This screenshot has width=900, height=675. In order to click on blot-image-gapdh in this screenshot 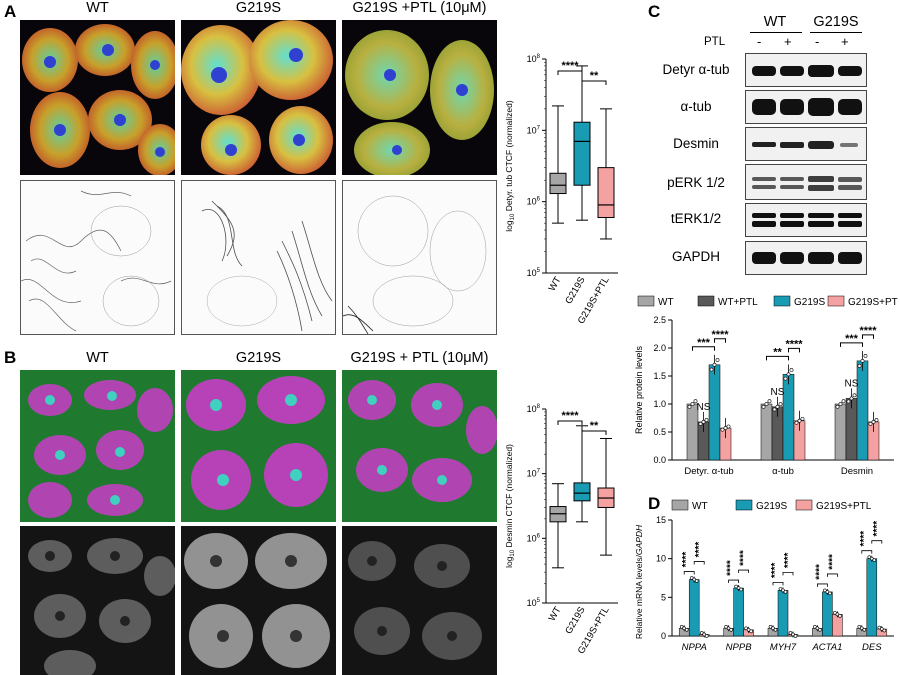, I will do `click(806, 258)`.